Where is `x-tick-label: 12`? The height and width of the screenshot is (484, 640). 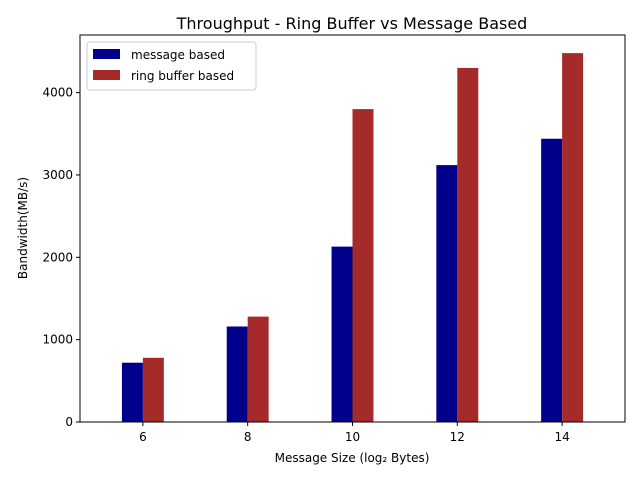 x-tick-label: 12 is located at coordinates (457, 437).